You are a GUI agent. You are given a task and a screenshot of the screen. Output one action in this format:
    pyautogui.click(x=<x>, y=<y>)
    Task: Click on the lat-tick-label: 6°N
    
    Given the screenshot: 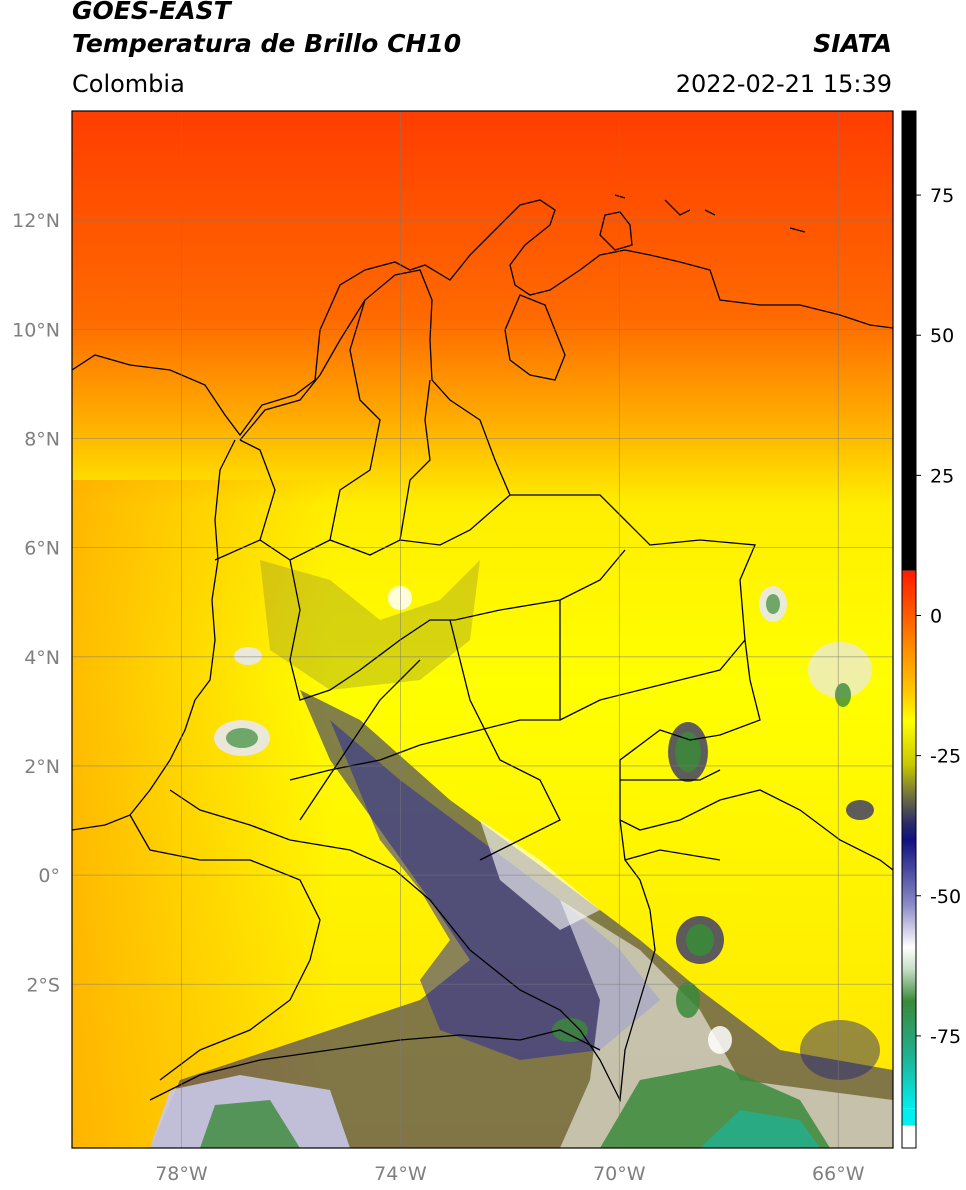 What is the action you would take?
    pyautogui.click(x=42, y=549)
    